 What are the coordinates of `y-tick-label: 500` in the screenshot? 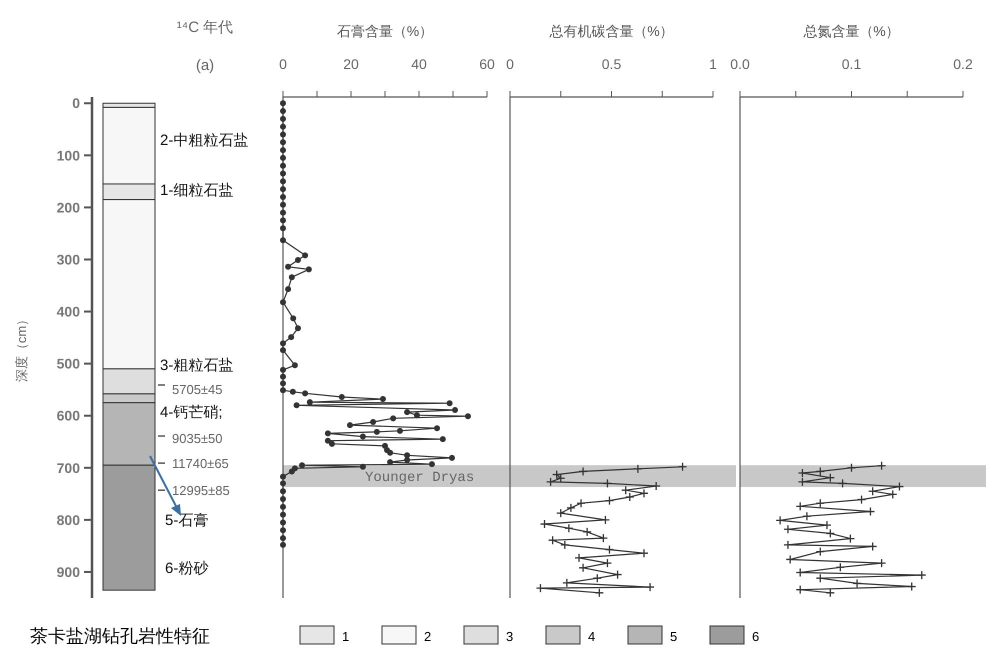 It's located at (68, 364).